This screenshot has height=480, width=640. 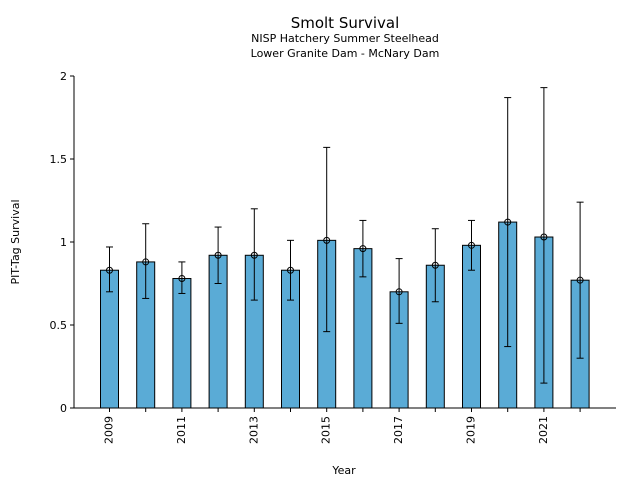 I want to click on x-tick-label-2009: 2009, so click(x=109, y=430).